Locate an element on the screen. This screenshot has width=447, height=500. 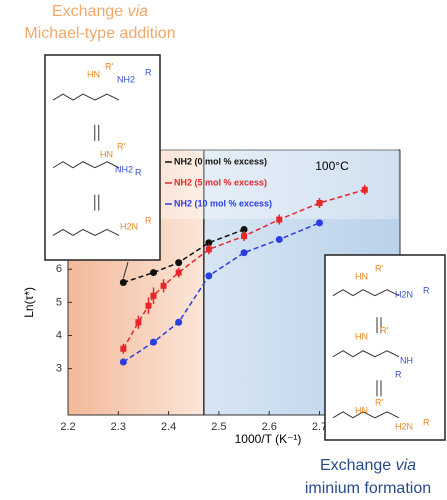
legend-entry: NH2 (10 mol % excess) is located at coordinates (223, 203).